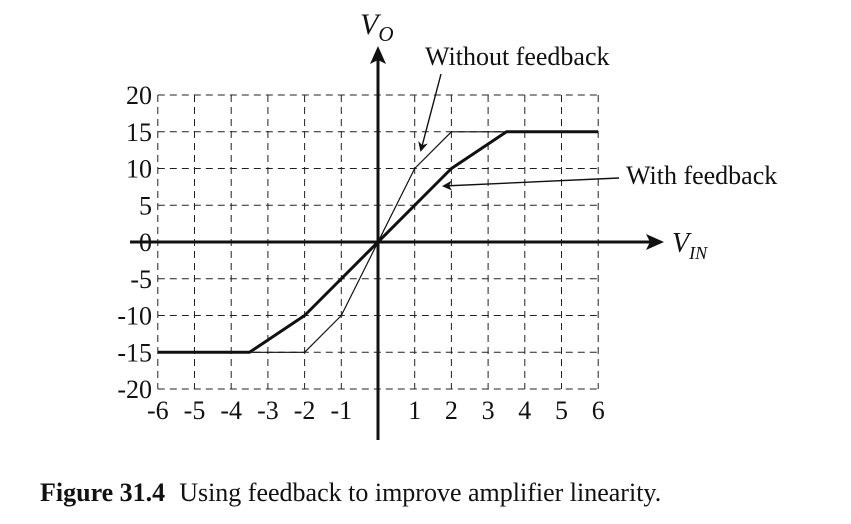 Image resolution: width=851 pixels, height=524 pixels. What do you see at coordinates (430, 112) in the screenshot?
I see `annotation-without-feedback-arrow` at bounding box center [430, 112].